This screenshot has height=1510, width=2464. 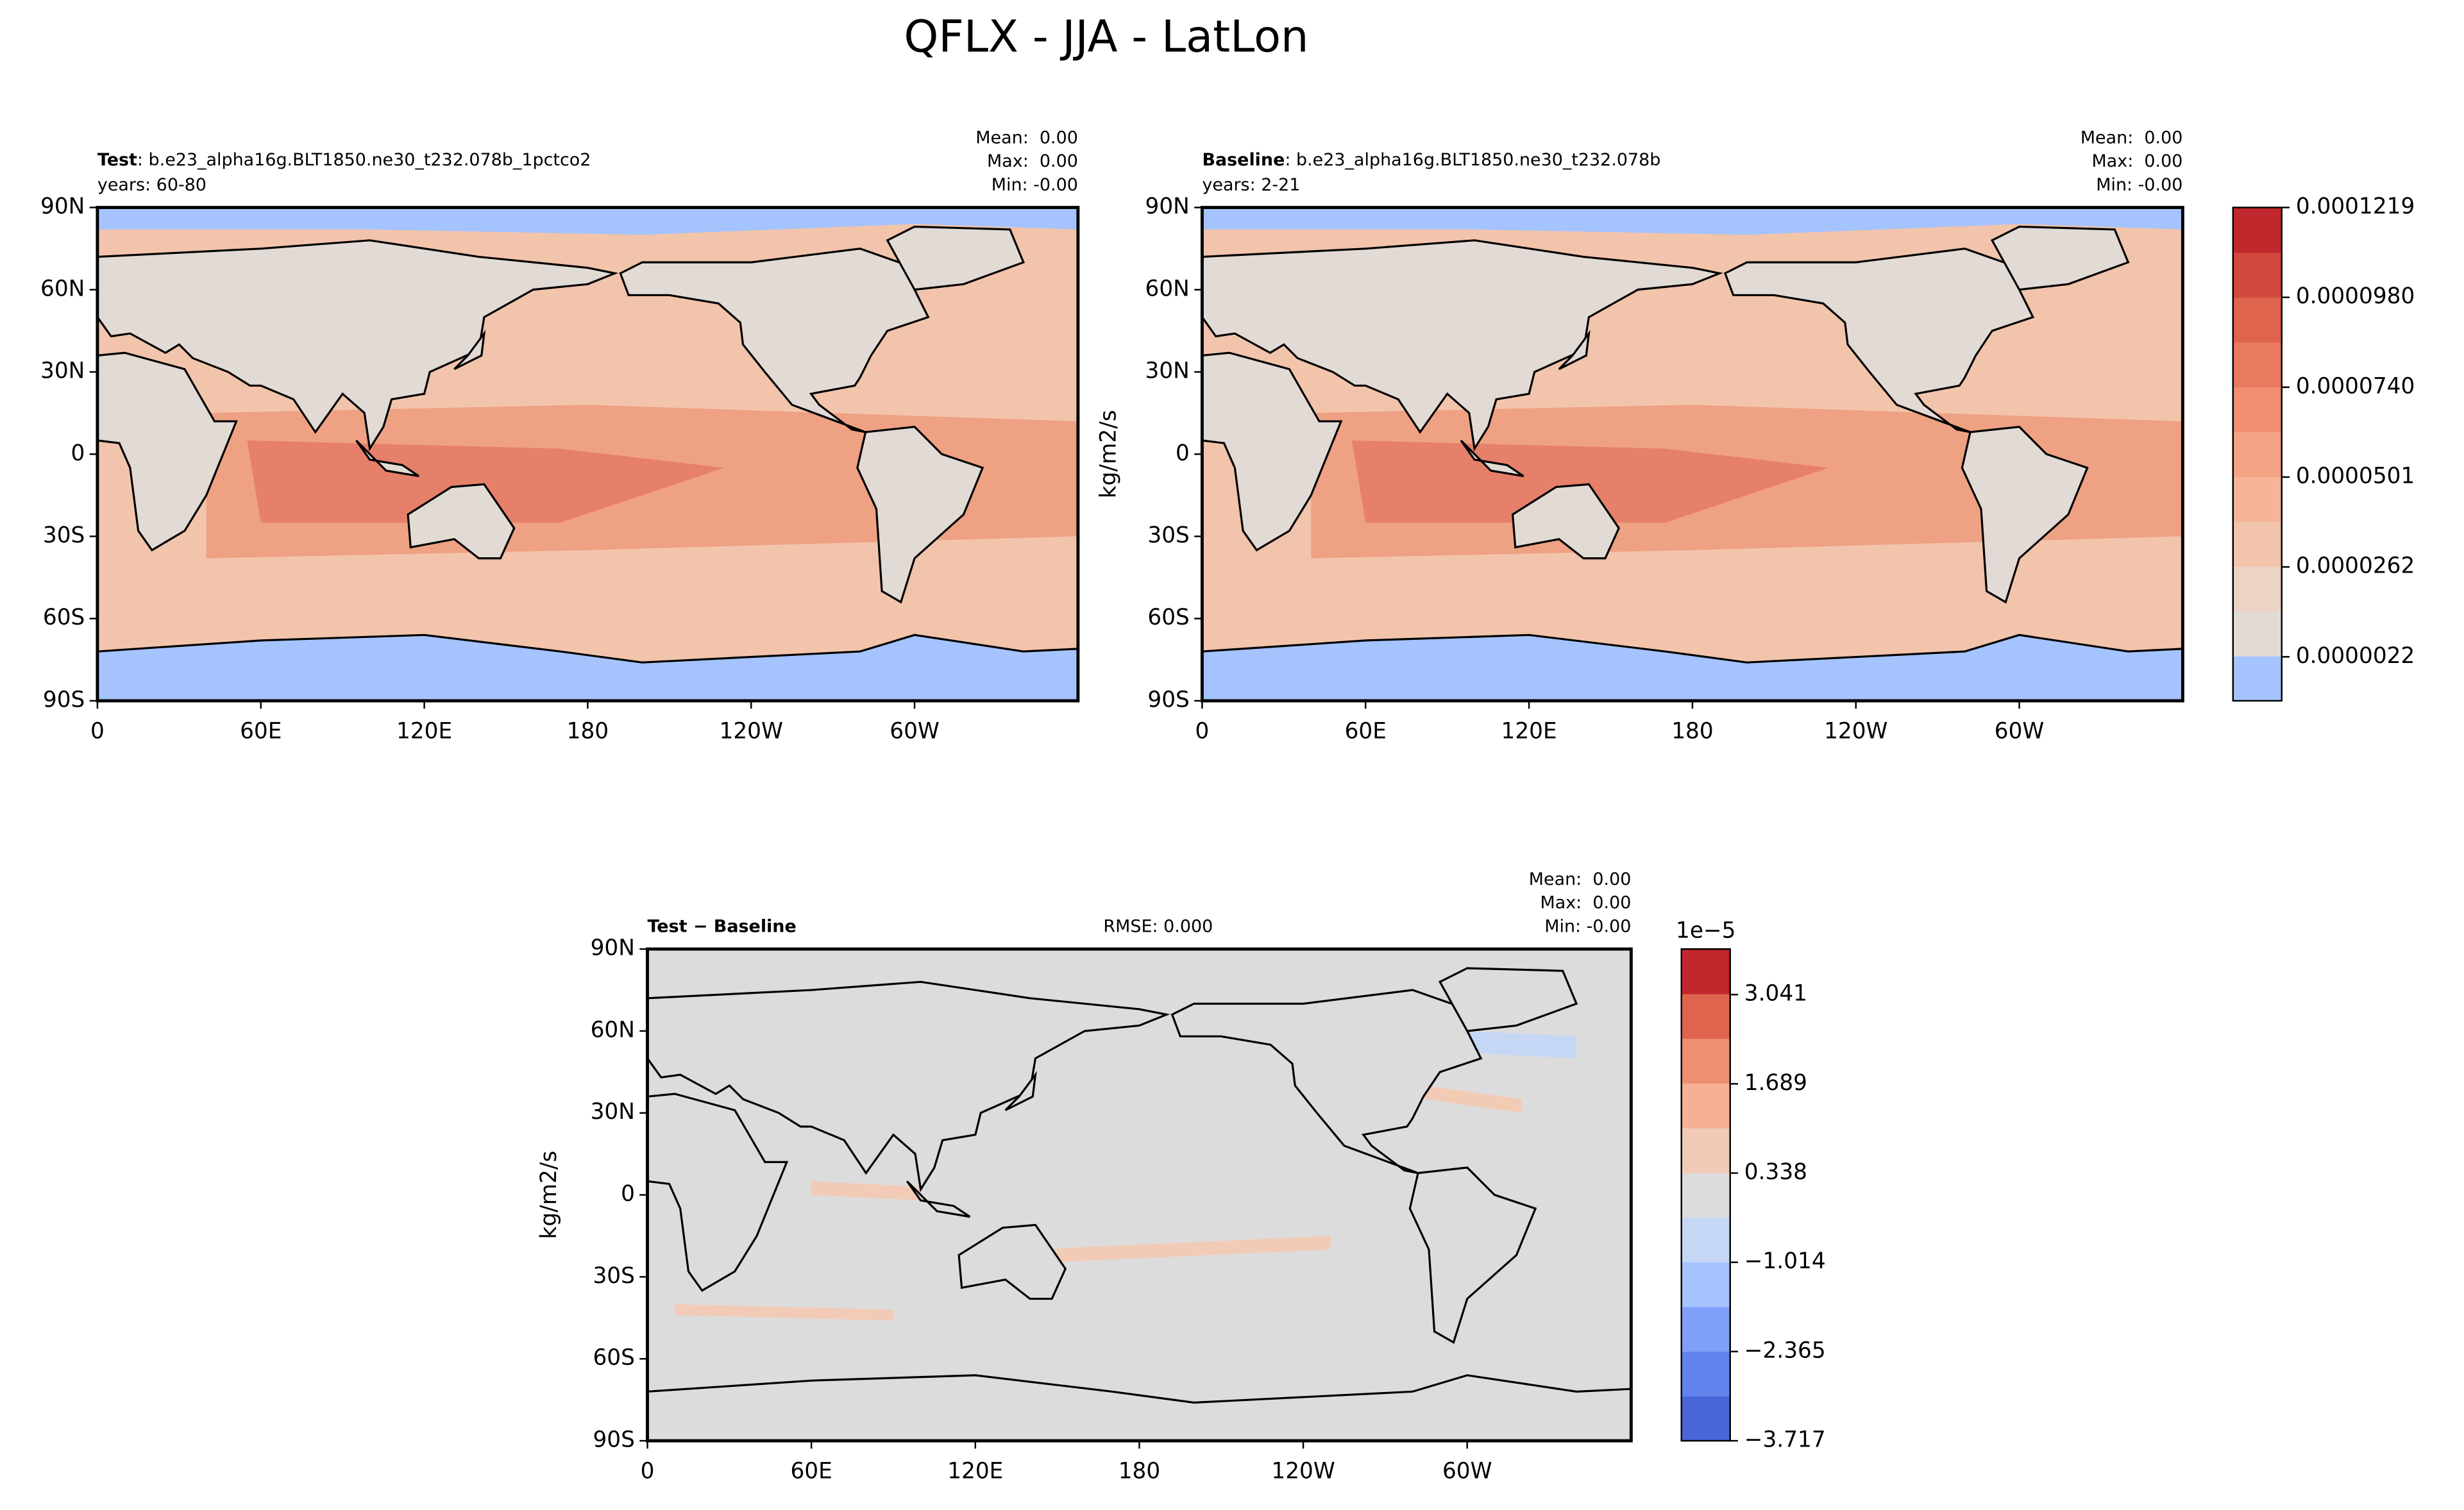 I want to click on panel-name: Test, so click(x=117, y=160).